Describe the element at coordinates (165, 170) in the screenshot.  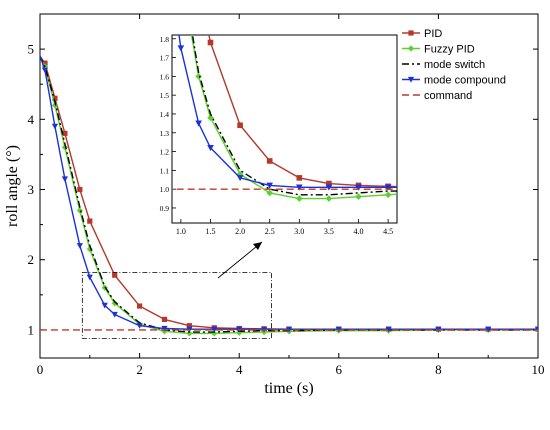
I see `inset-y-tick-label: 1.1` at that location.